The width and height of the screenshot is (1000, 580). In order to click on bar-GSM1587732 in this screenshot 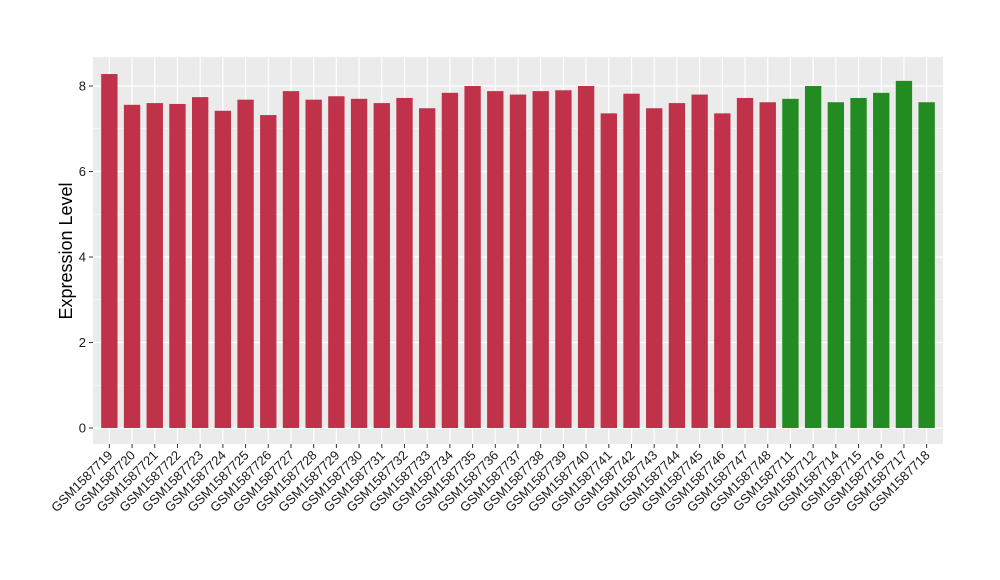, I will do `click(404, 262)`.